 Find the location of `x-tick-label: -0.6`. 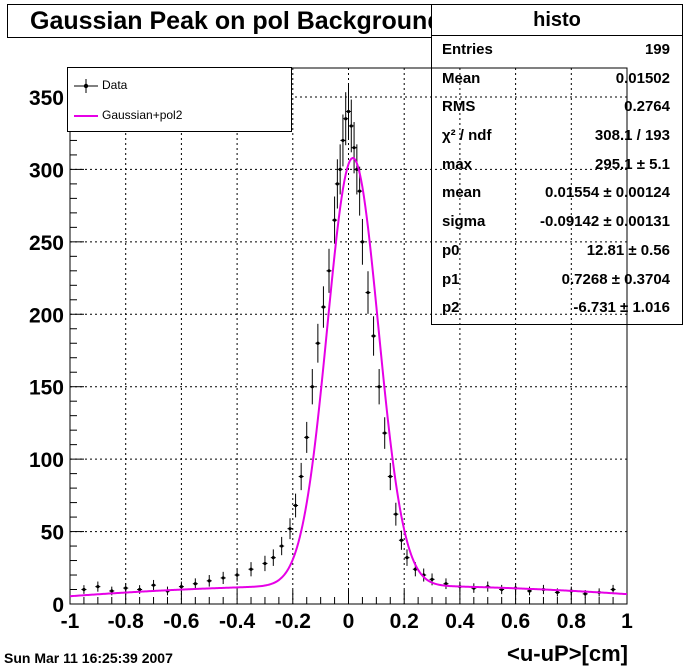

x-tick-label: -0.6 is located at coordinates (181, 621).